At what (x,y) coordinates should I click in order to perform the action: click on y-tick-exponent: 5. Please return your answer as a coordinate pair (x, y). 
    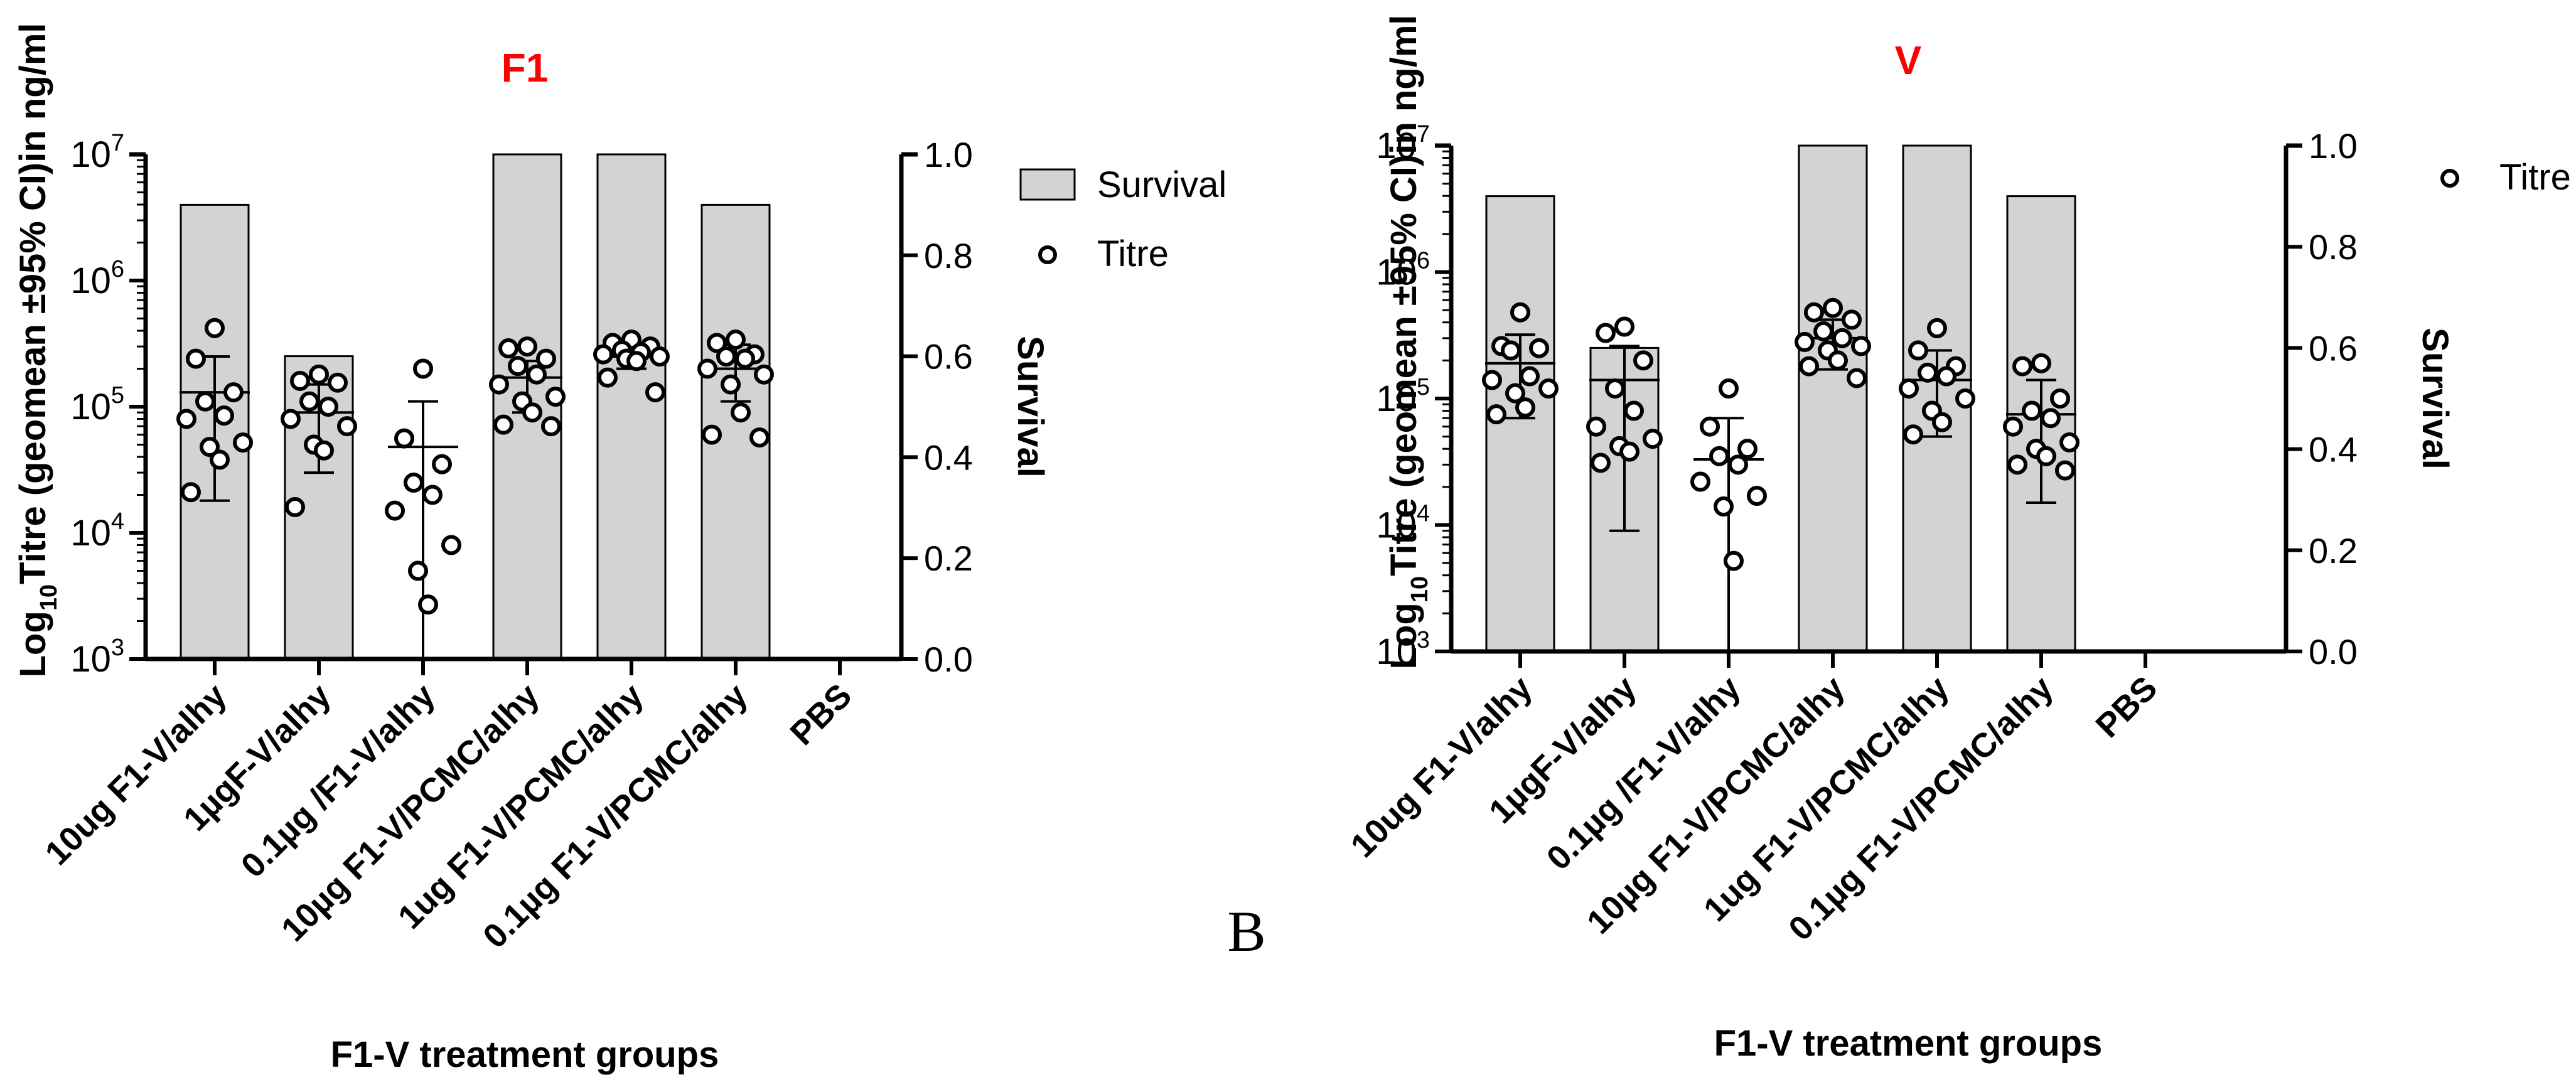
    Looking at the image, I should click on (117, 395).